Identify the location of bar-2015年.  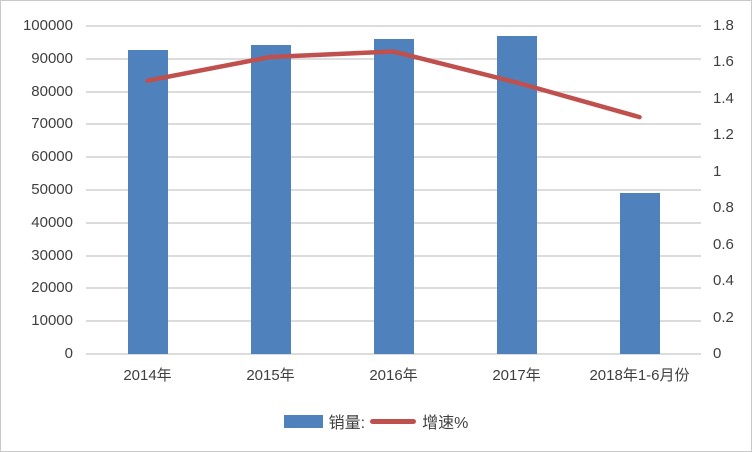
(270, 199).